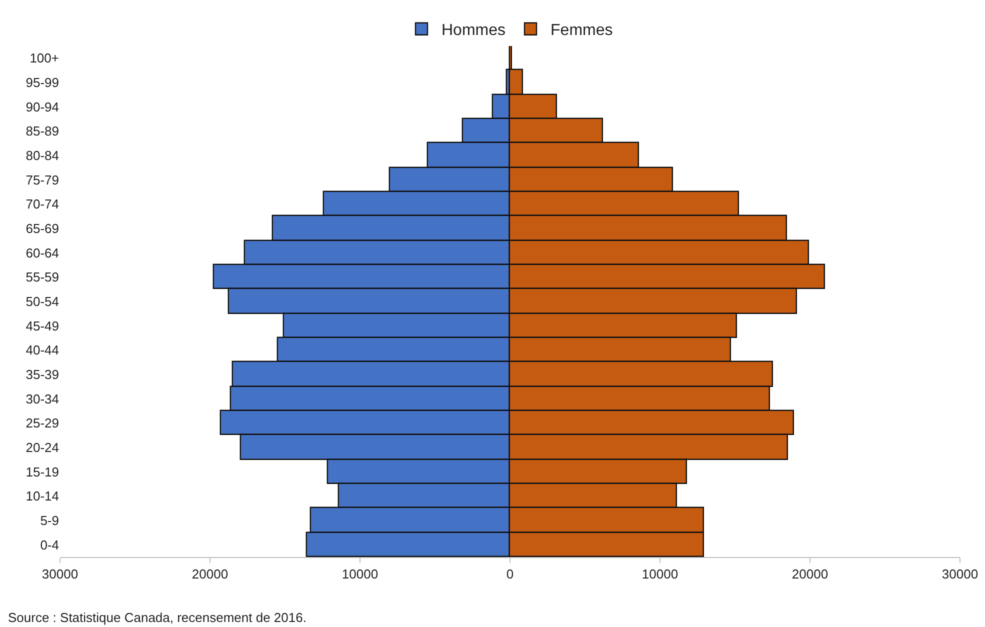  I want to click on y-tick-label: 25-29, so click(42, 423).